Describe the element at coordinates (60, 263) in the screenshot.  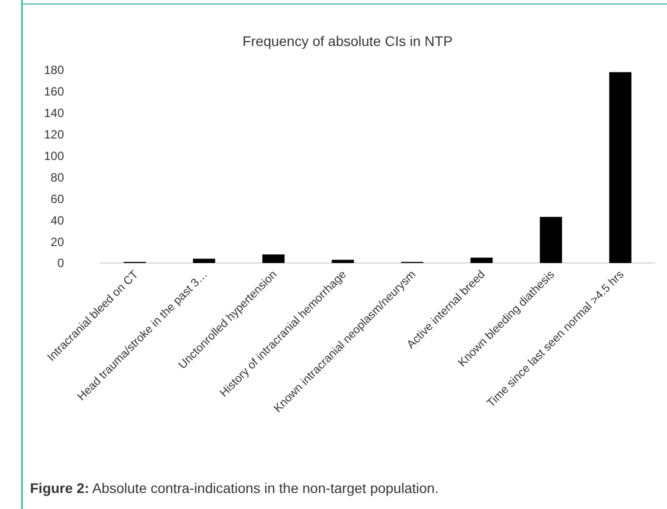
I see `y-tick-label: 0` at that location.